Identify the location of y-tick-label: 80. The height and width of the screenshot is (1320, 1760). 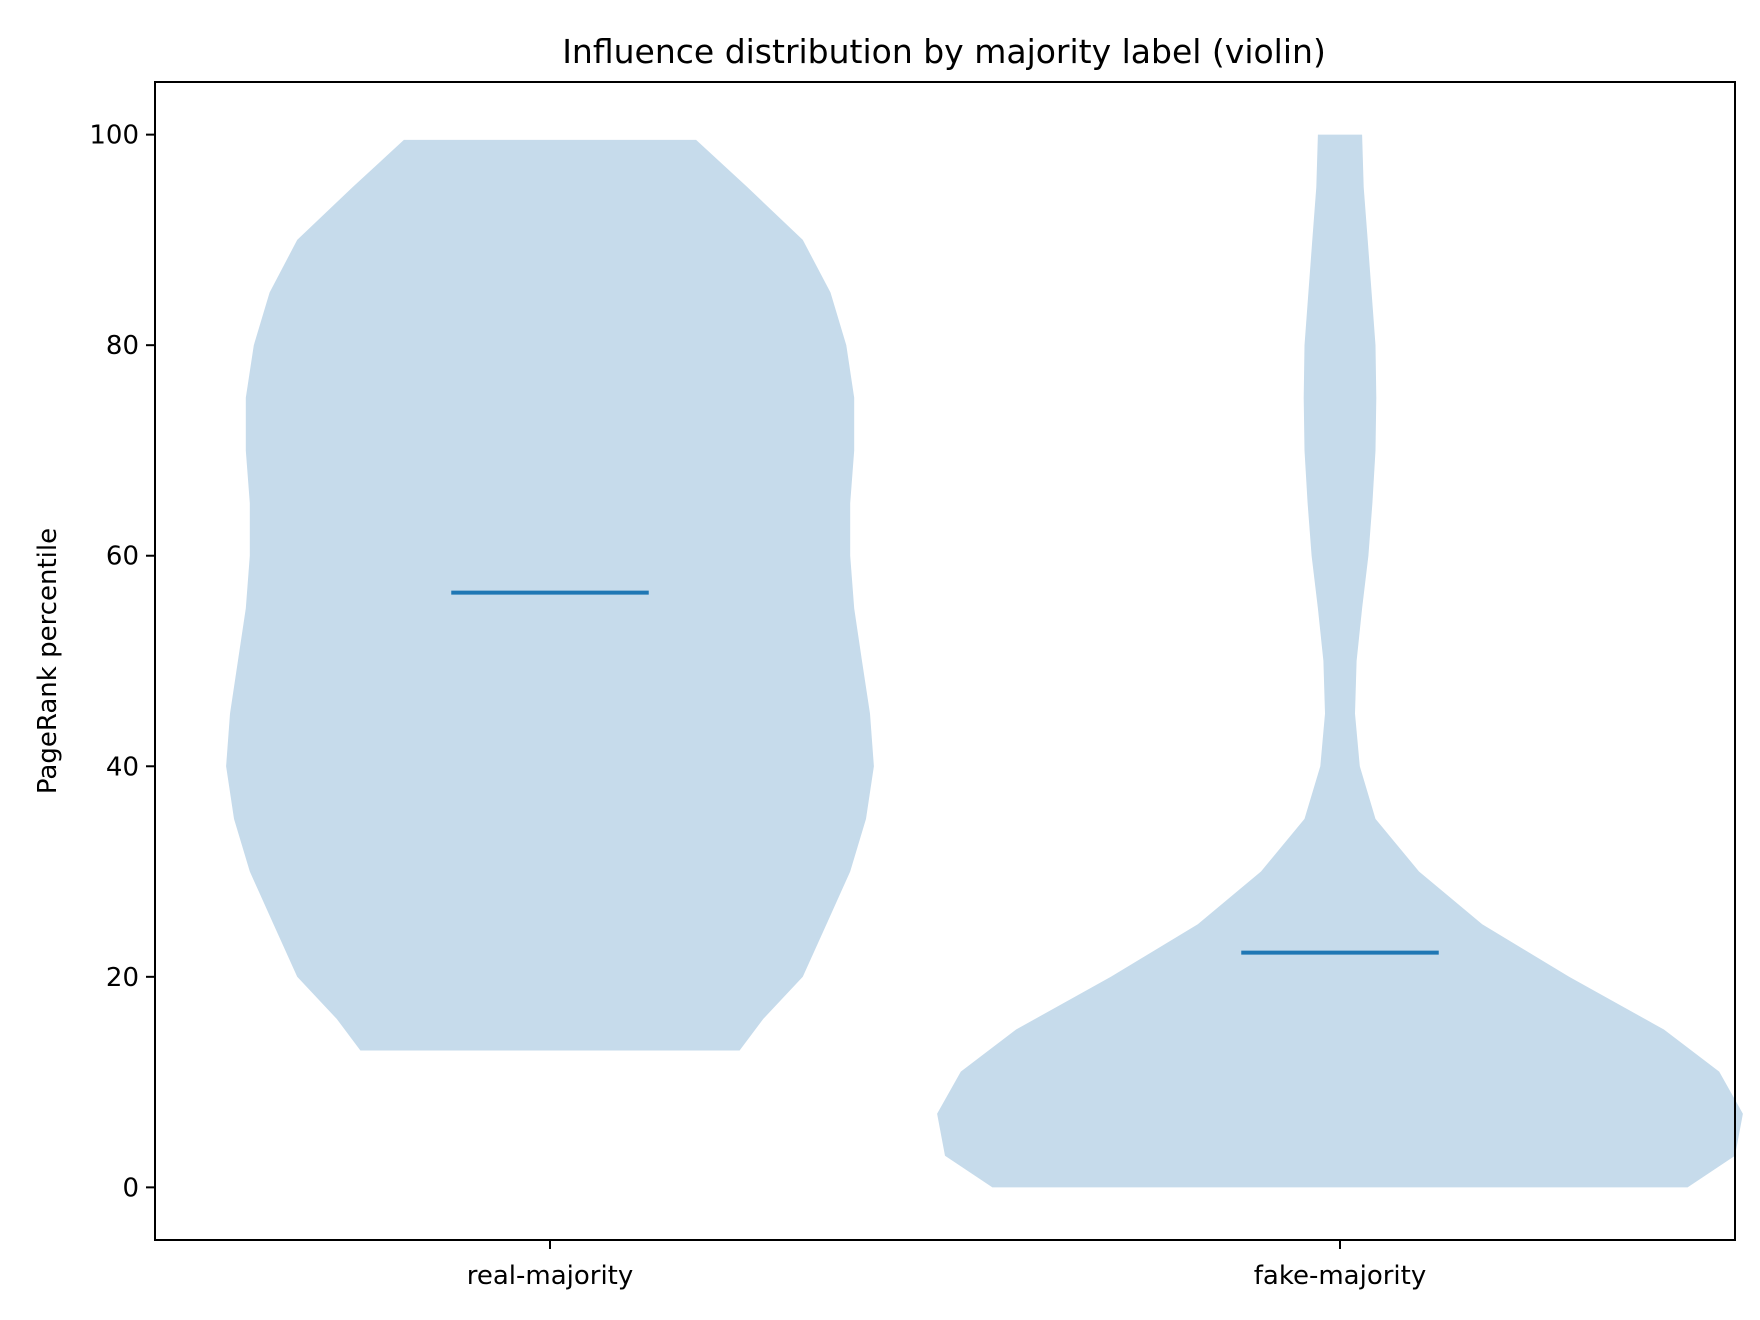
(122, 346).